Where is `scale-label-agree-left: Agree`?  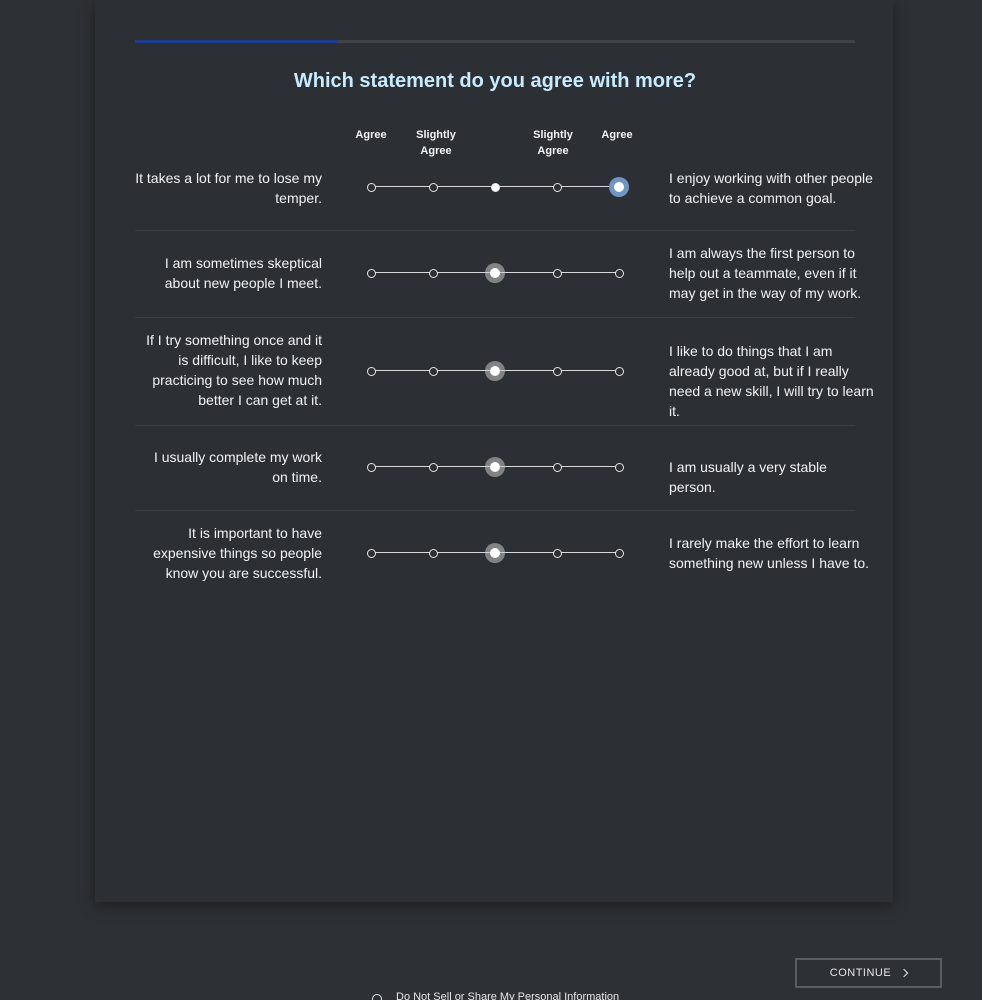
scale-label-agree-left: Agree is located at coordinates (371, 135).